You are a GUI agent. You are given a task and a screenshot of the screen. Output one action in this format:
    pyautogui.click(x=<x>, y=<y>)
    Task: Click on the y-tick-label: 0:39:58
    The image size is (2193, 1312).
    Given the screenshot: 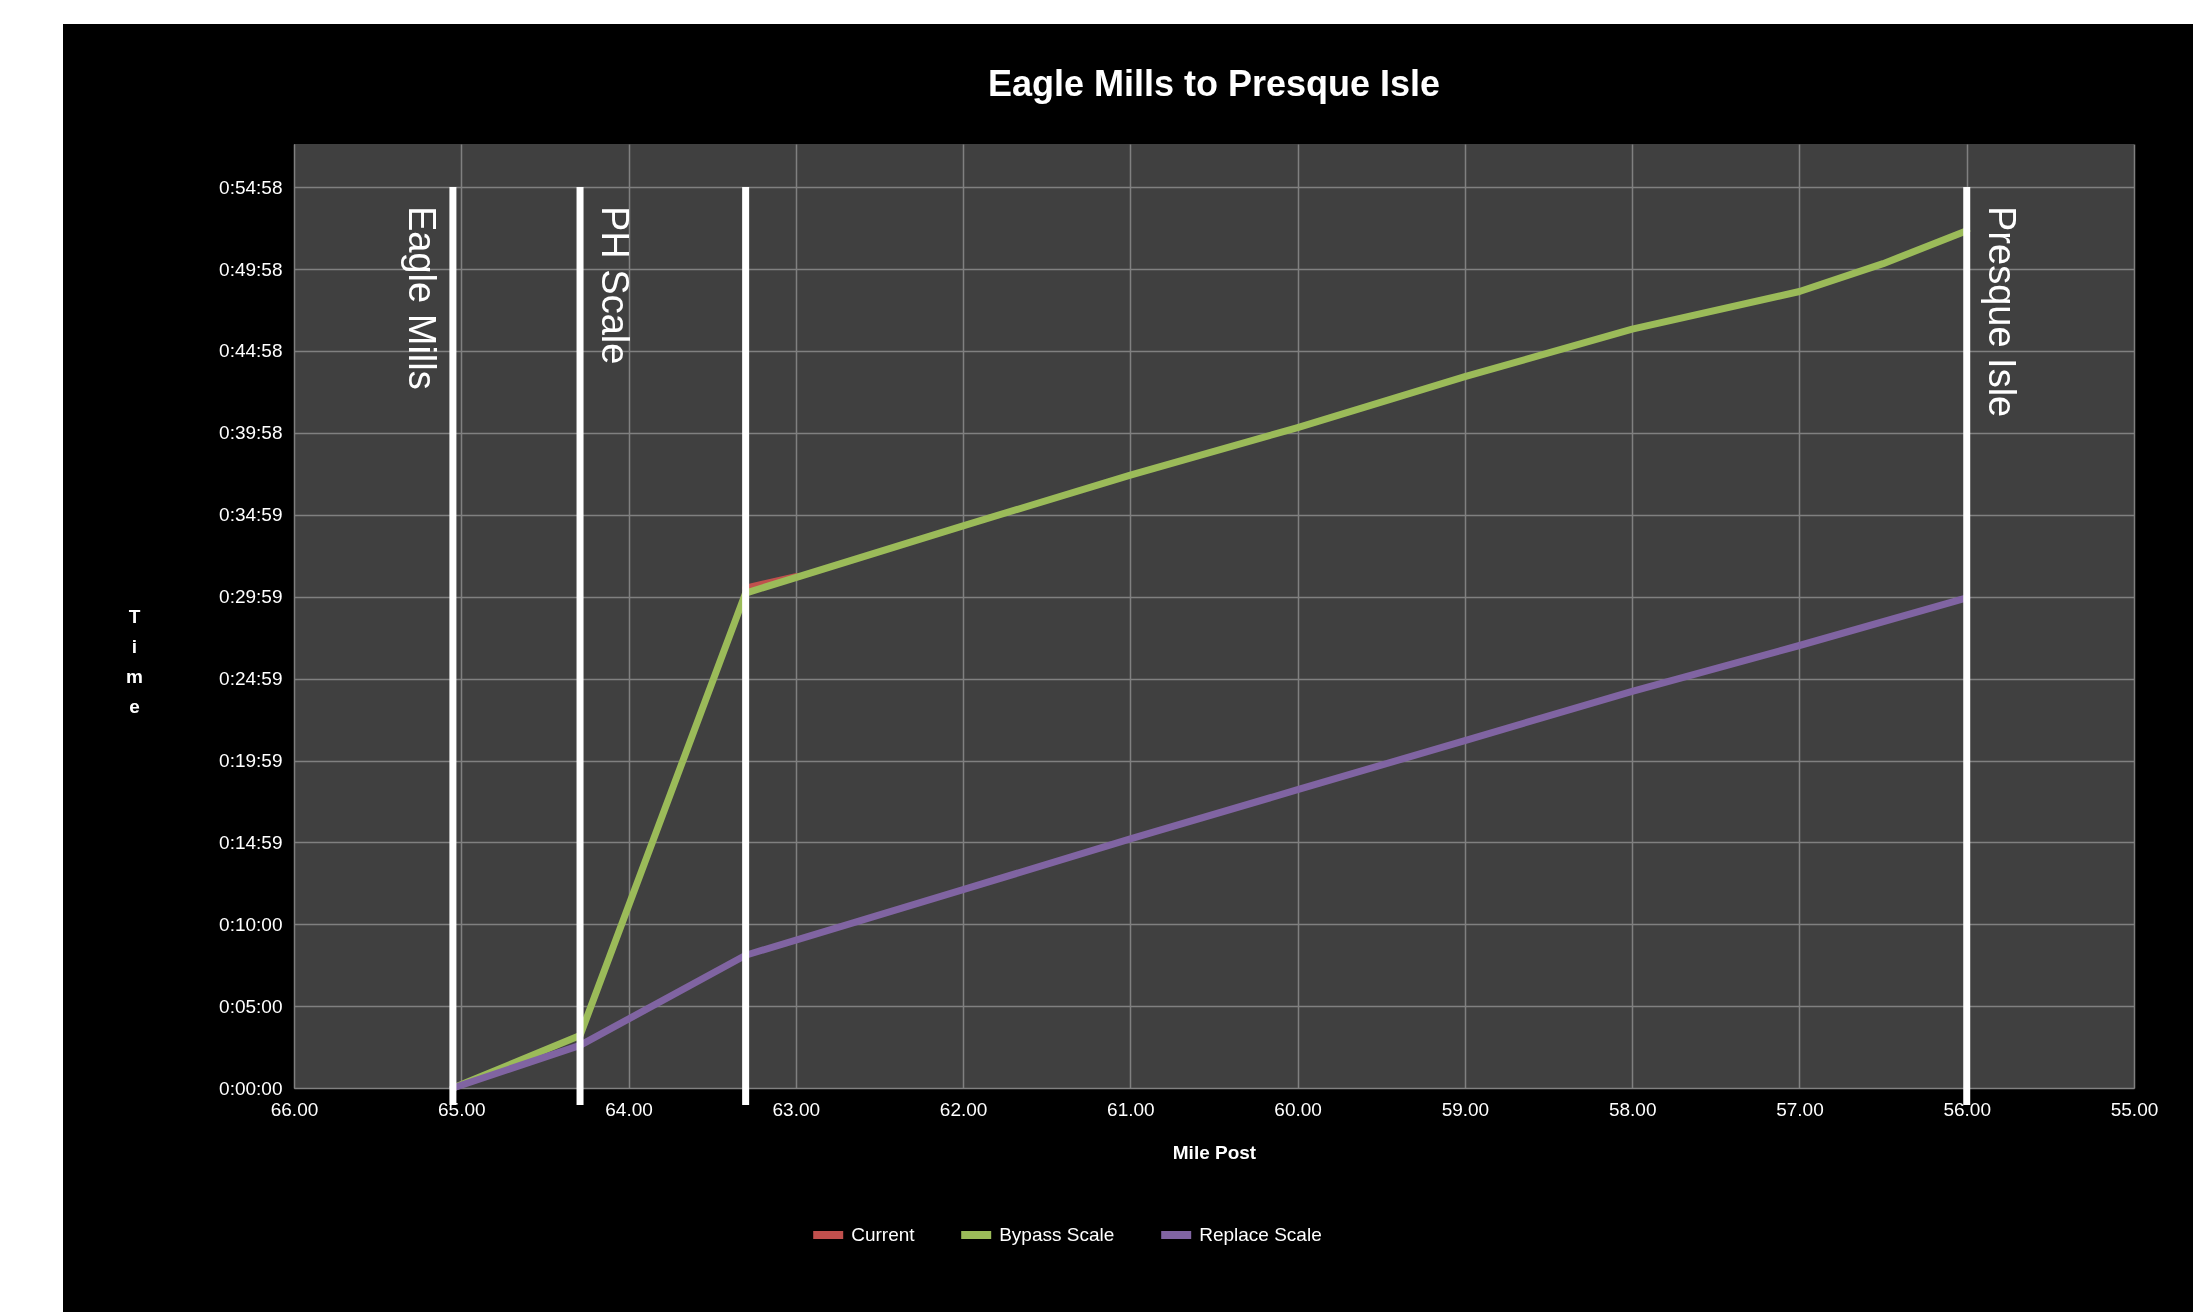 What is the action you would take?
    pyautogui.click(x=251, y=433)
    